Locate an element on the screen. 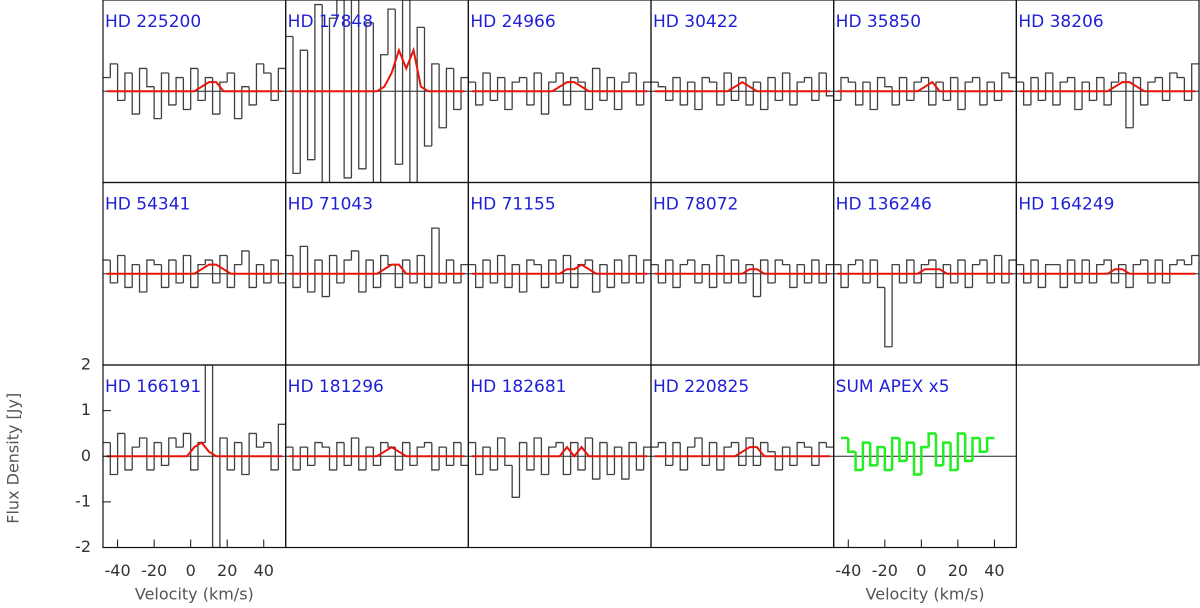  panel-title: HD 136246 is located at coordinates (884, 205).